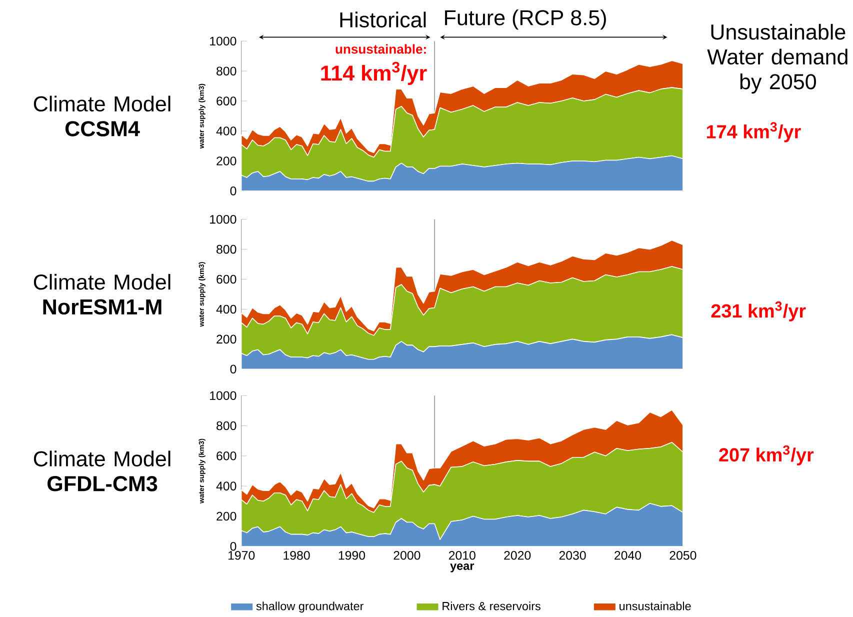 The height and width of the screenshot is (617, 853). I want to click on x-tick-label: 1990, so click(352, 555).